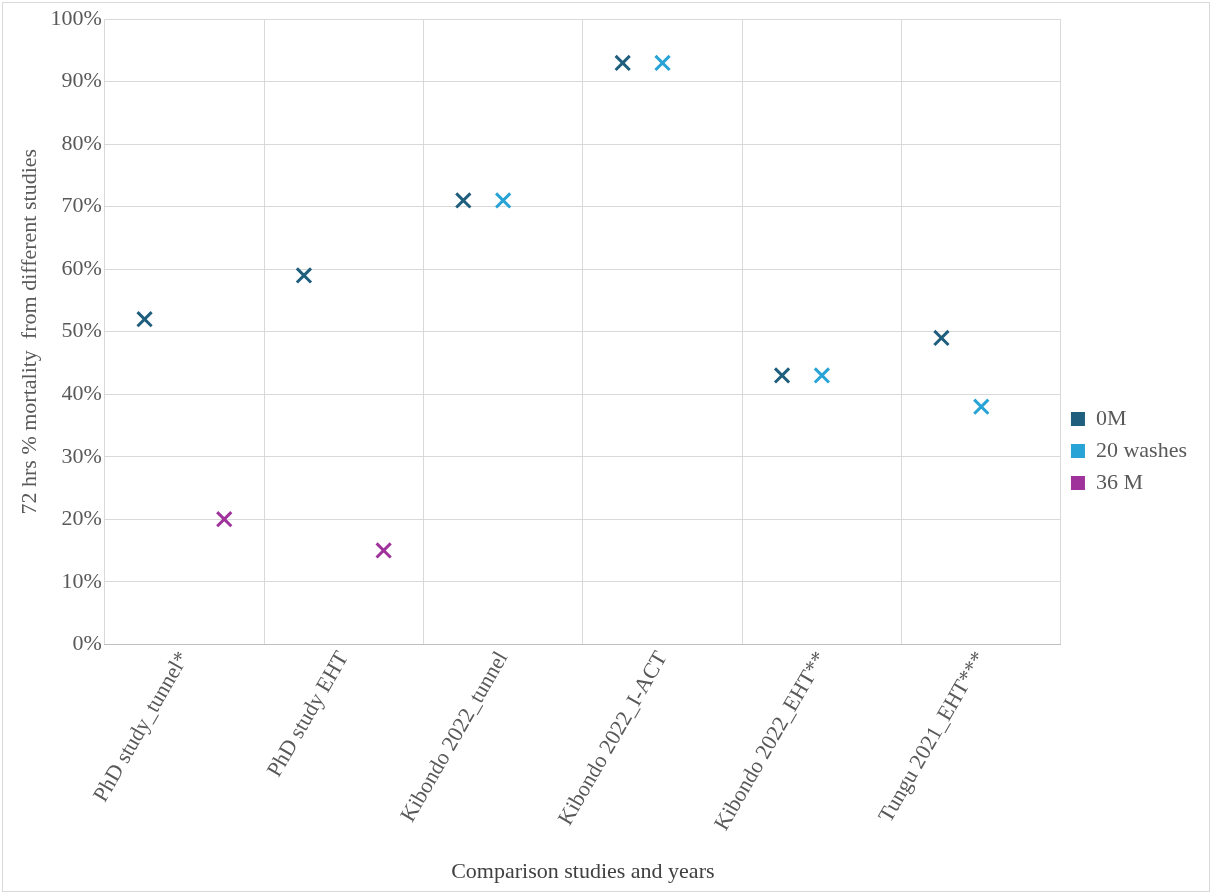  I want to click on x-axis-title: Comparison studies and years, so click(583, 870).